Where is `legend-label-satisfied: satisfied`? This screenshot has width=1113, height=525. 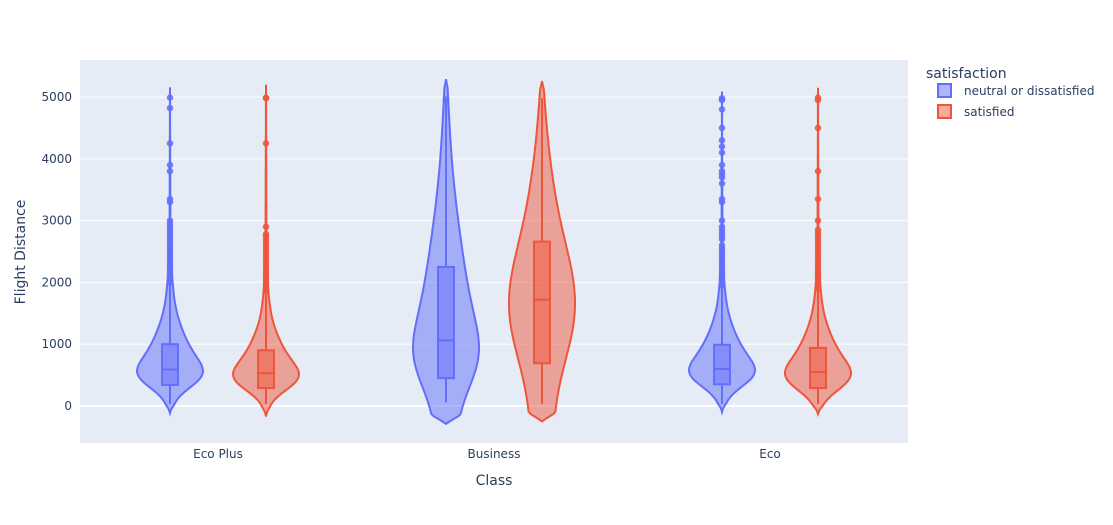
legend-label-satisfied: satisfied is located at coordinates (989, 112).